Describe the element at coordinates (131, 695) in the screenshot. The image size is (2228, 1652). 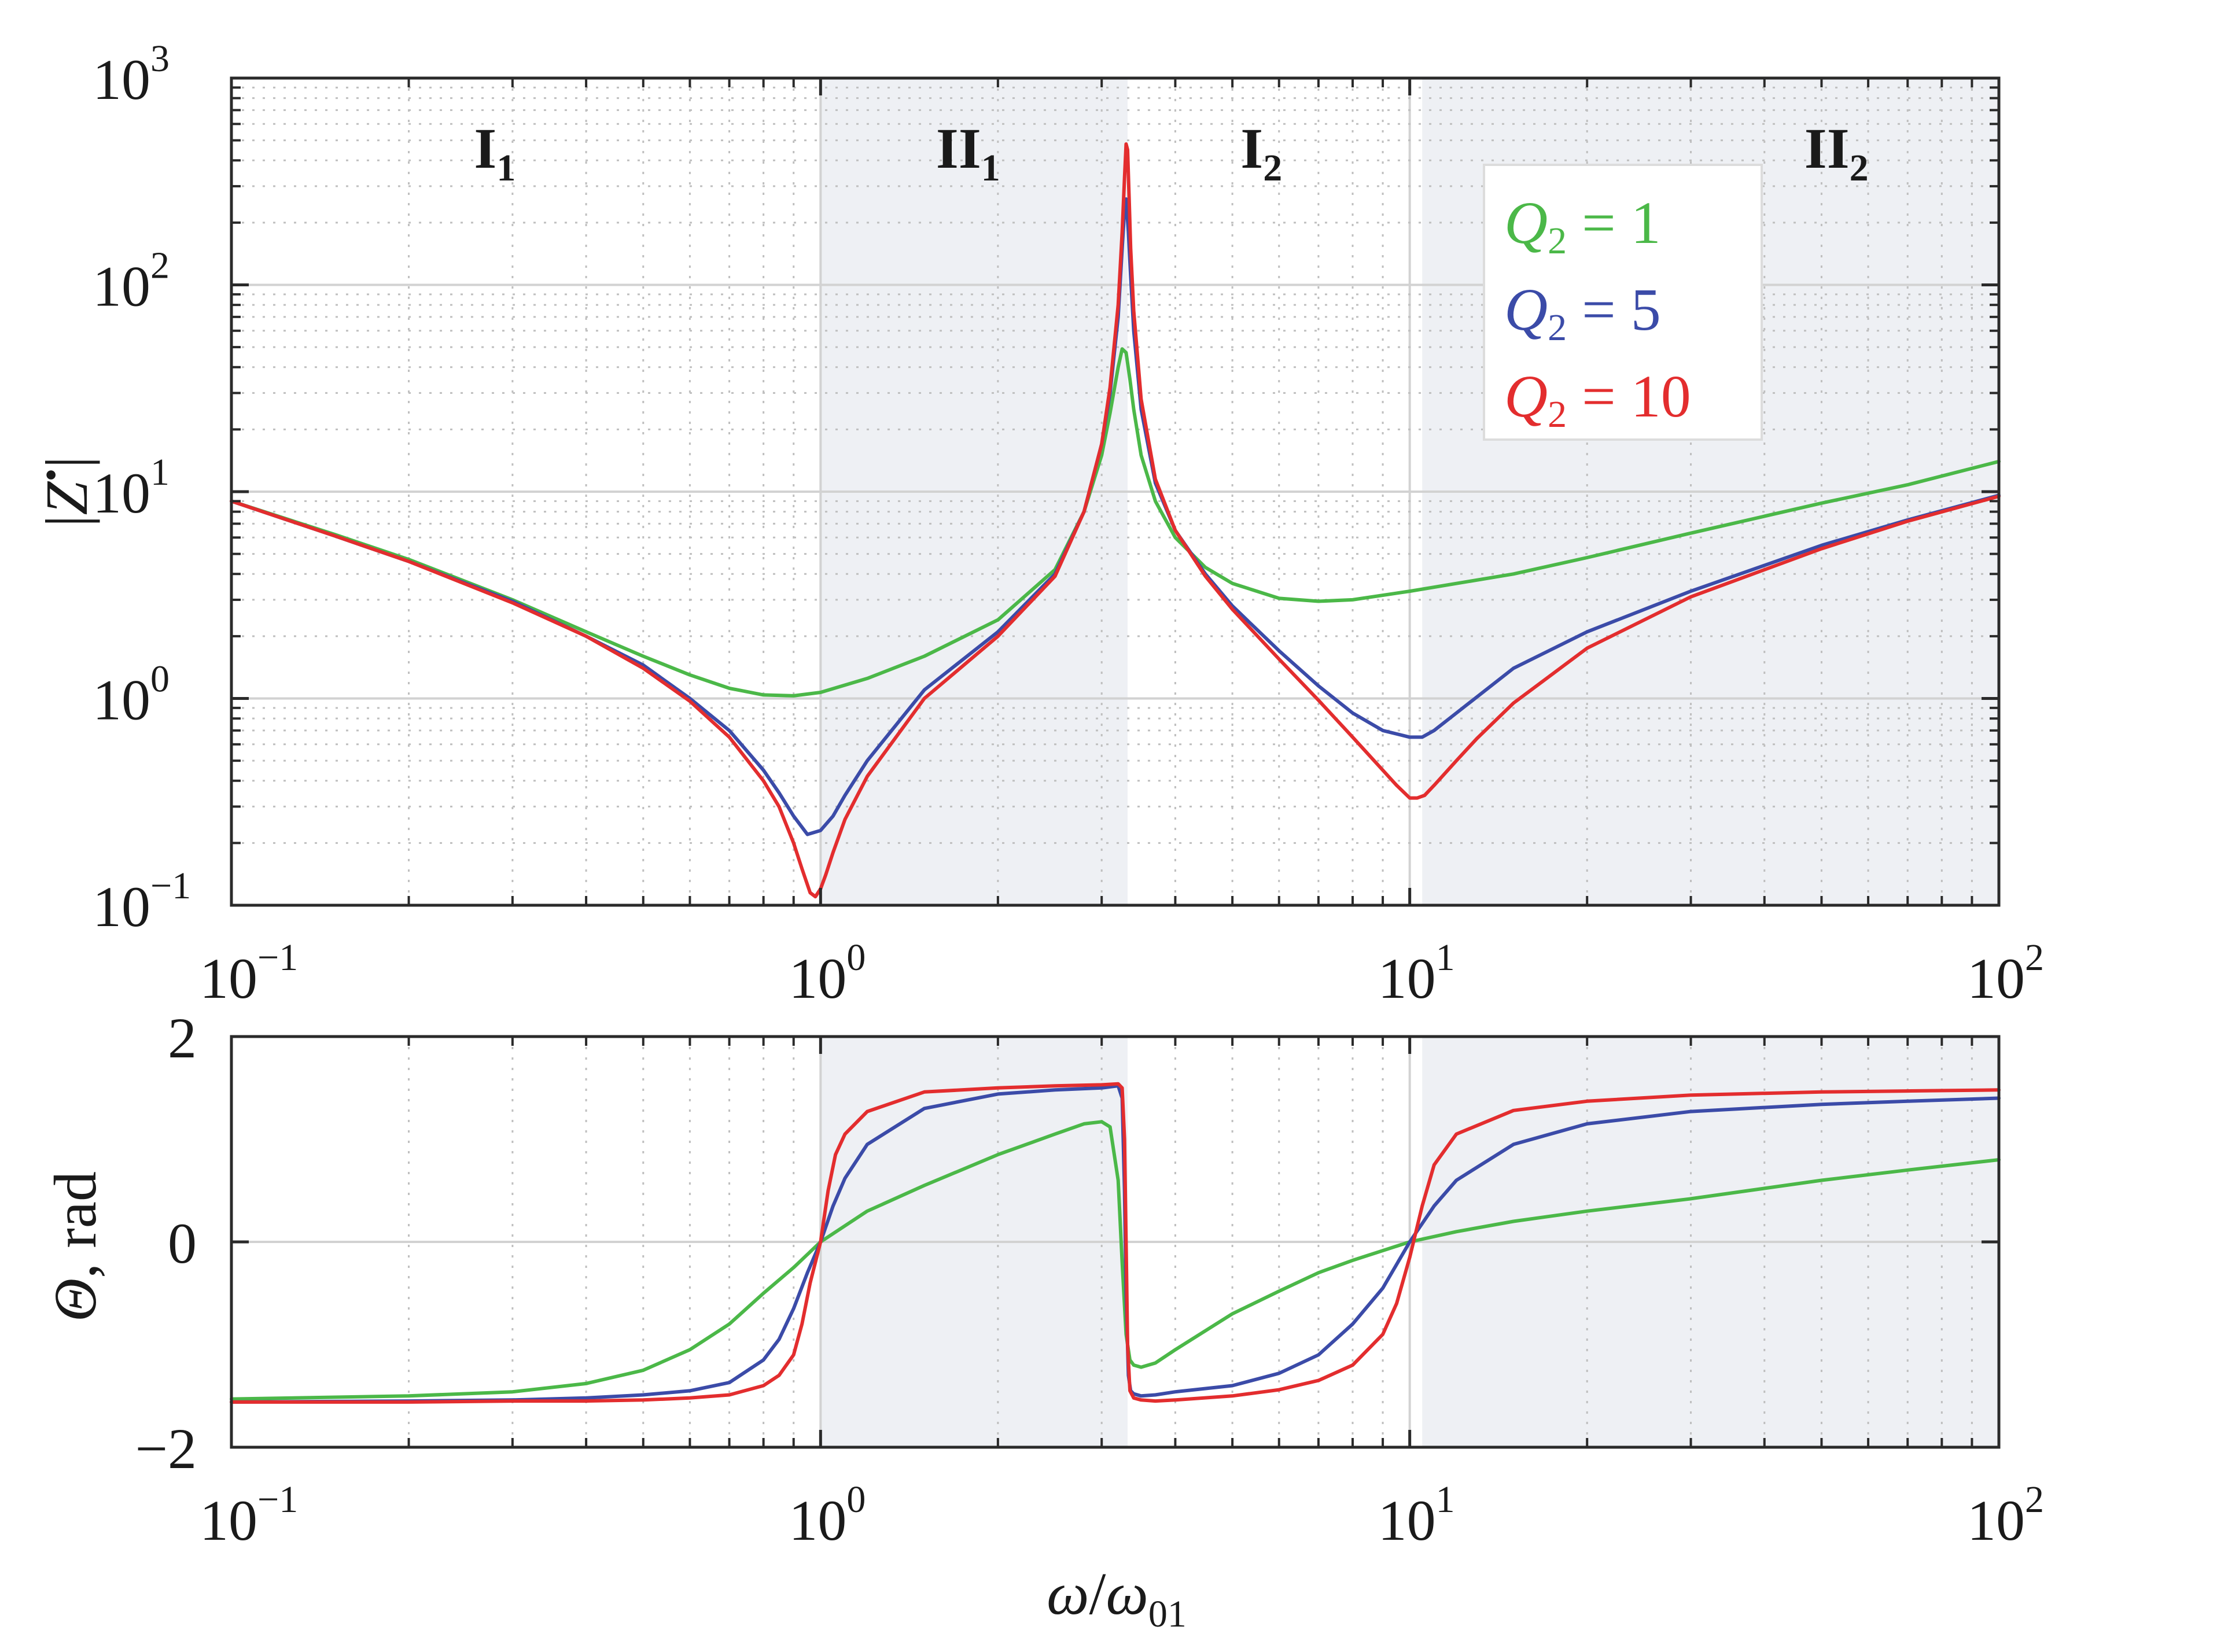
I see `y-tick-label: 10⁰` at that location.